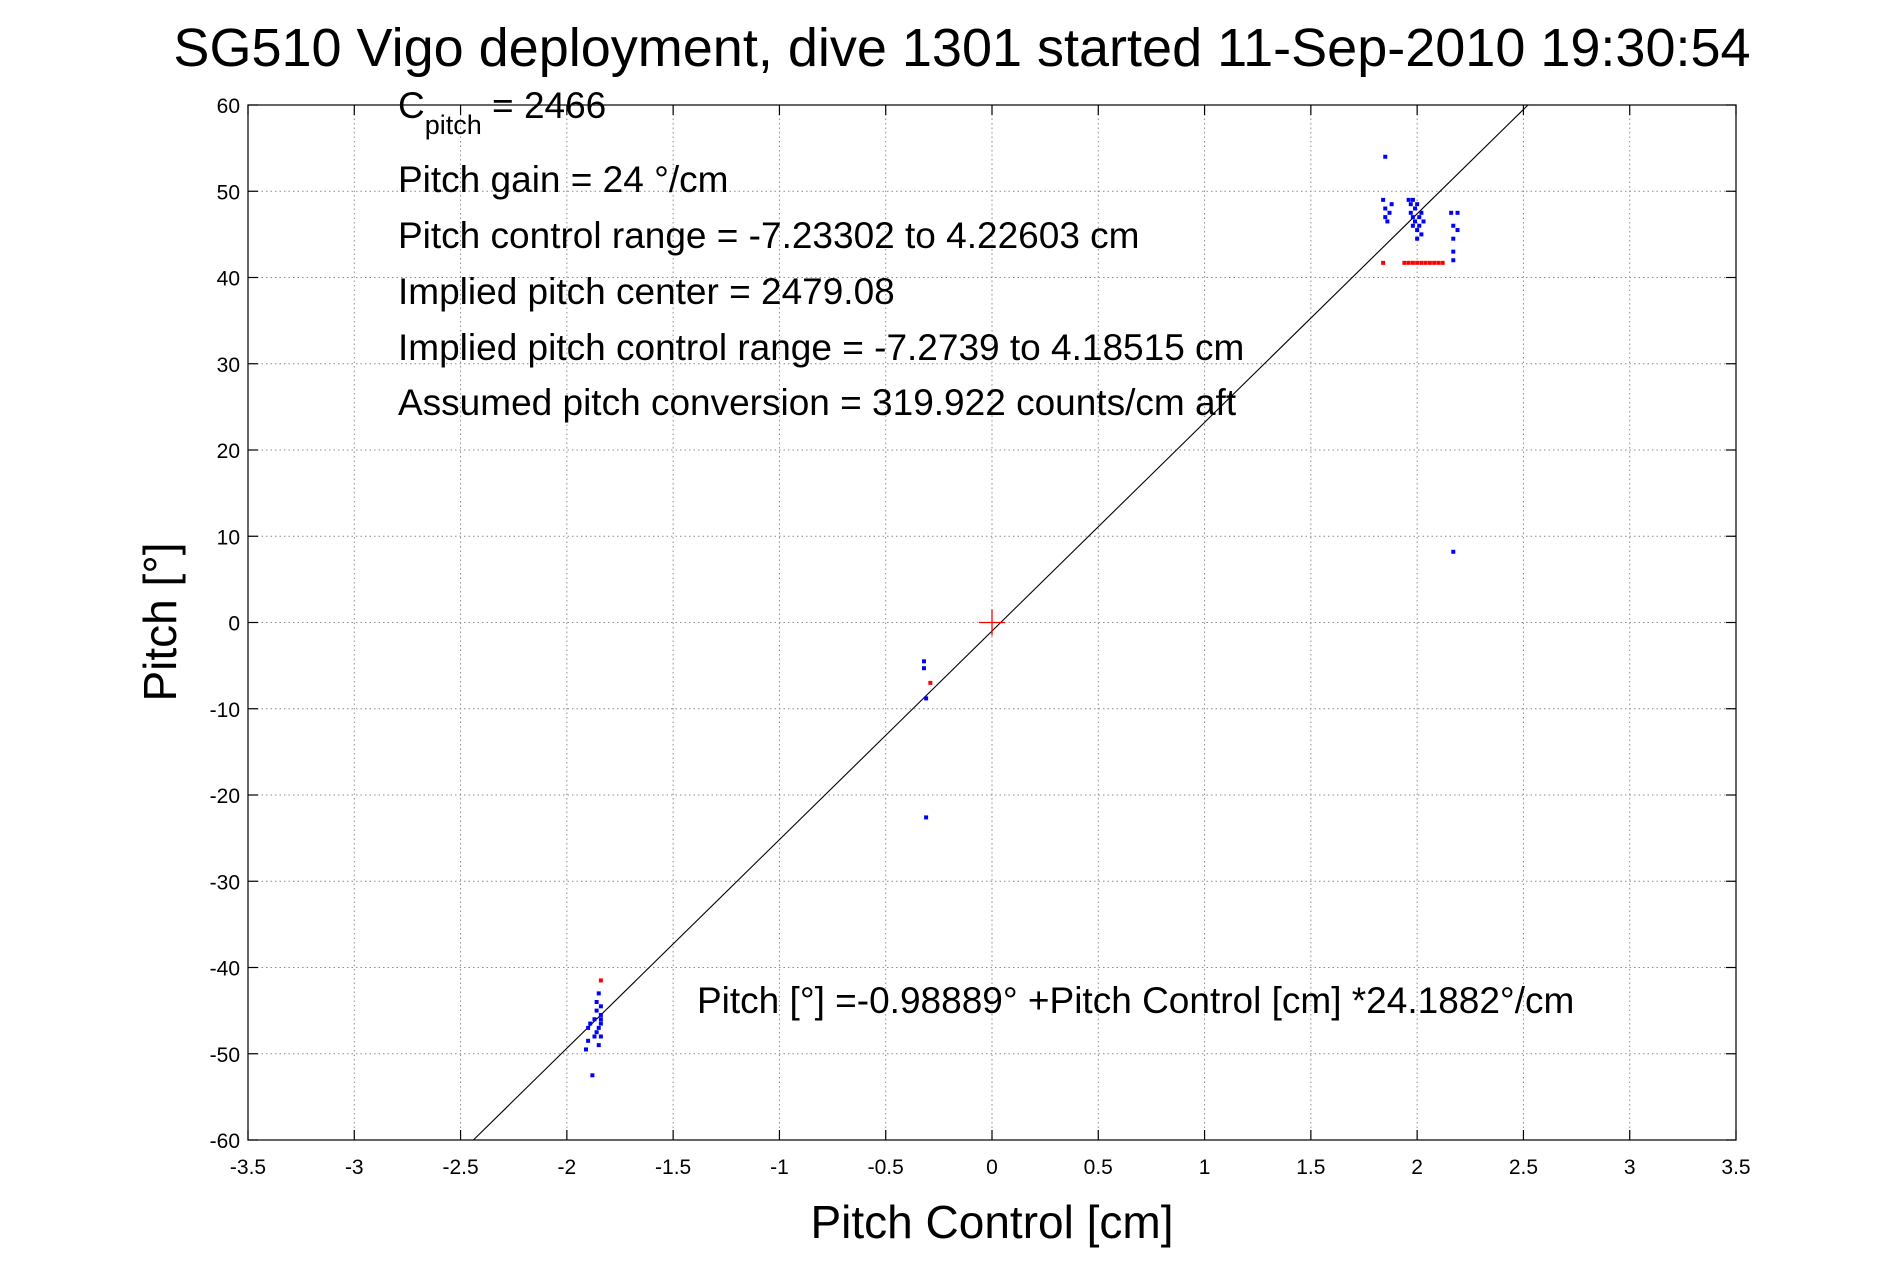 This screenshot has width=1891, height=1262. What do you see at coordinates (228, 279) in the screenshot?
I see `y-tick-label: 40` at bounding box center [228, 279].